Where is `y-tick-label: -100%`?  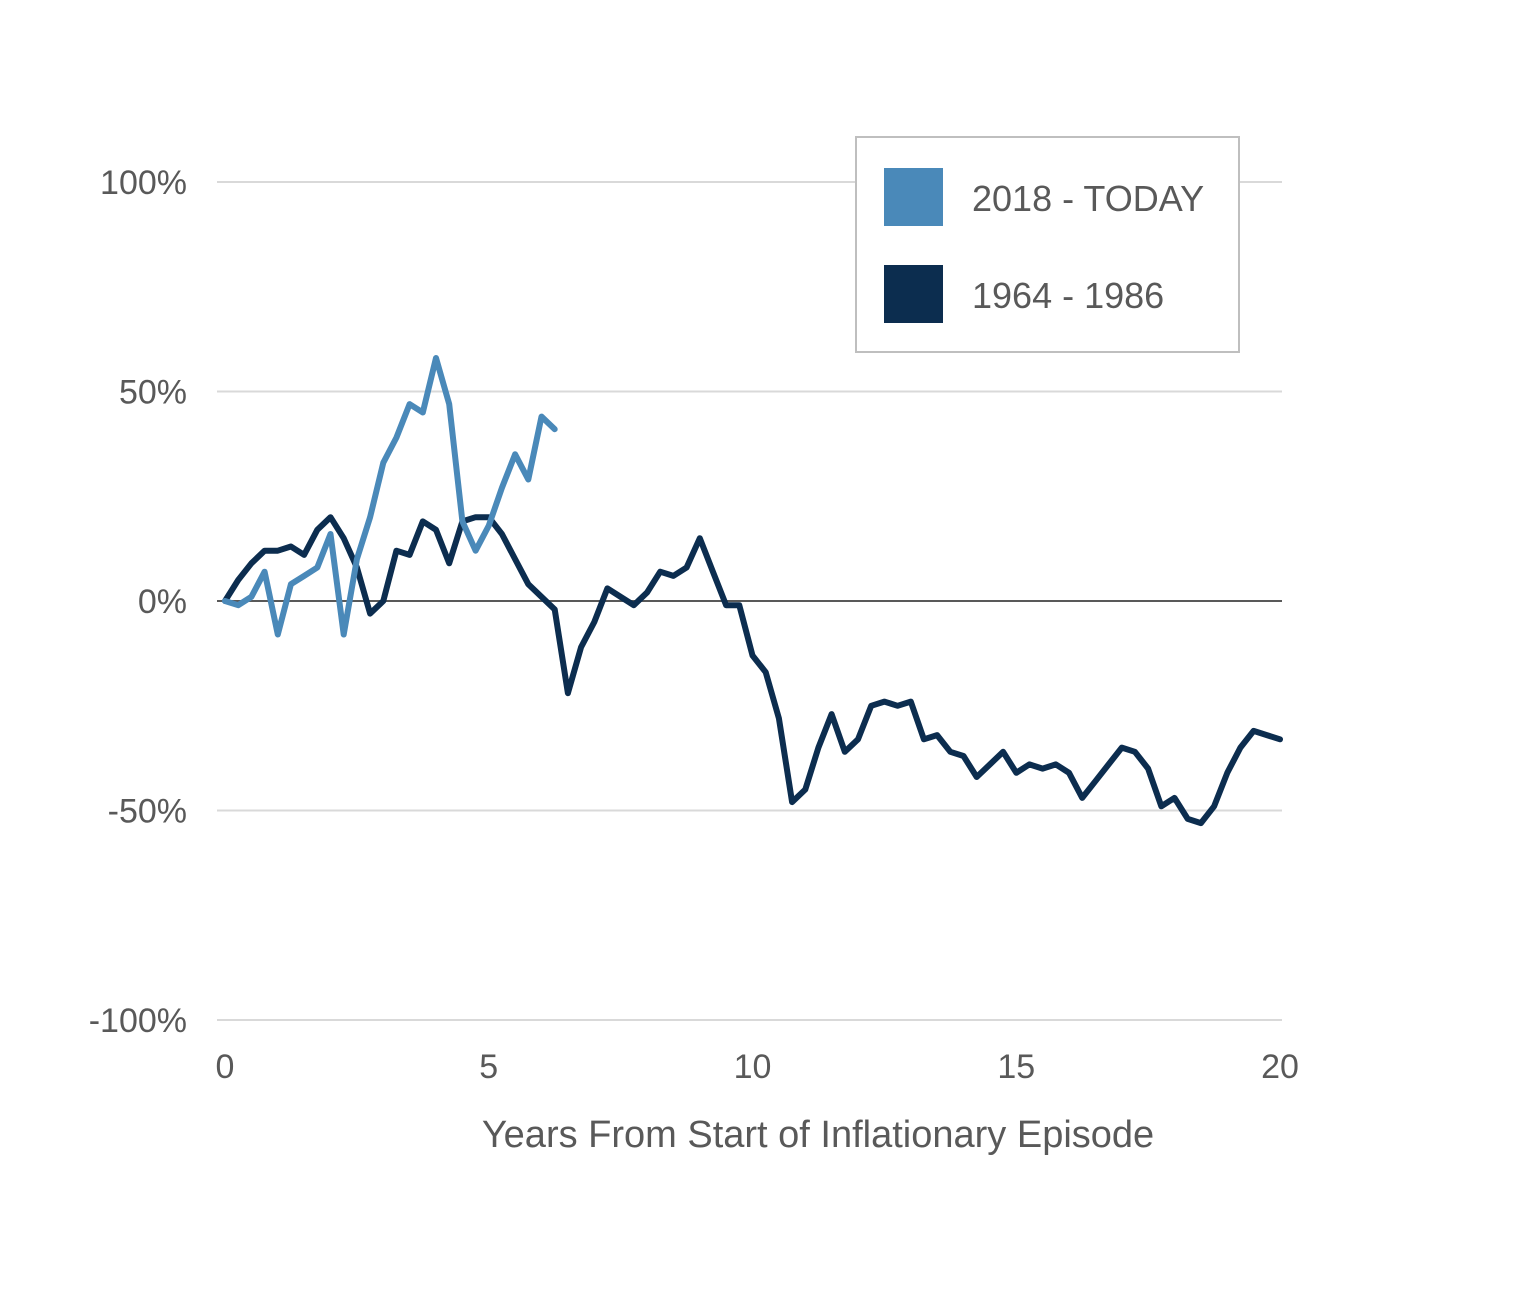 y-tick-label: -100% is located at coordinates (138, 1021).